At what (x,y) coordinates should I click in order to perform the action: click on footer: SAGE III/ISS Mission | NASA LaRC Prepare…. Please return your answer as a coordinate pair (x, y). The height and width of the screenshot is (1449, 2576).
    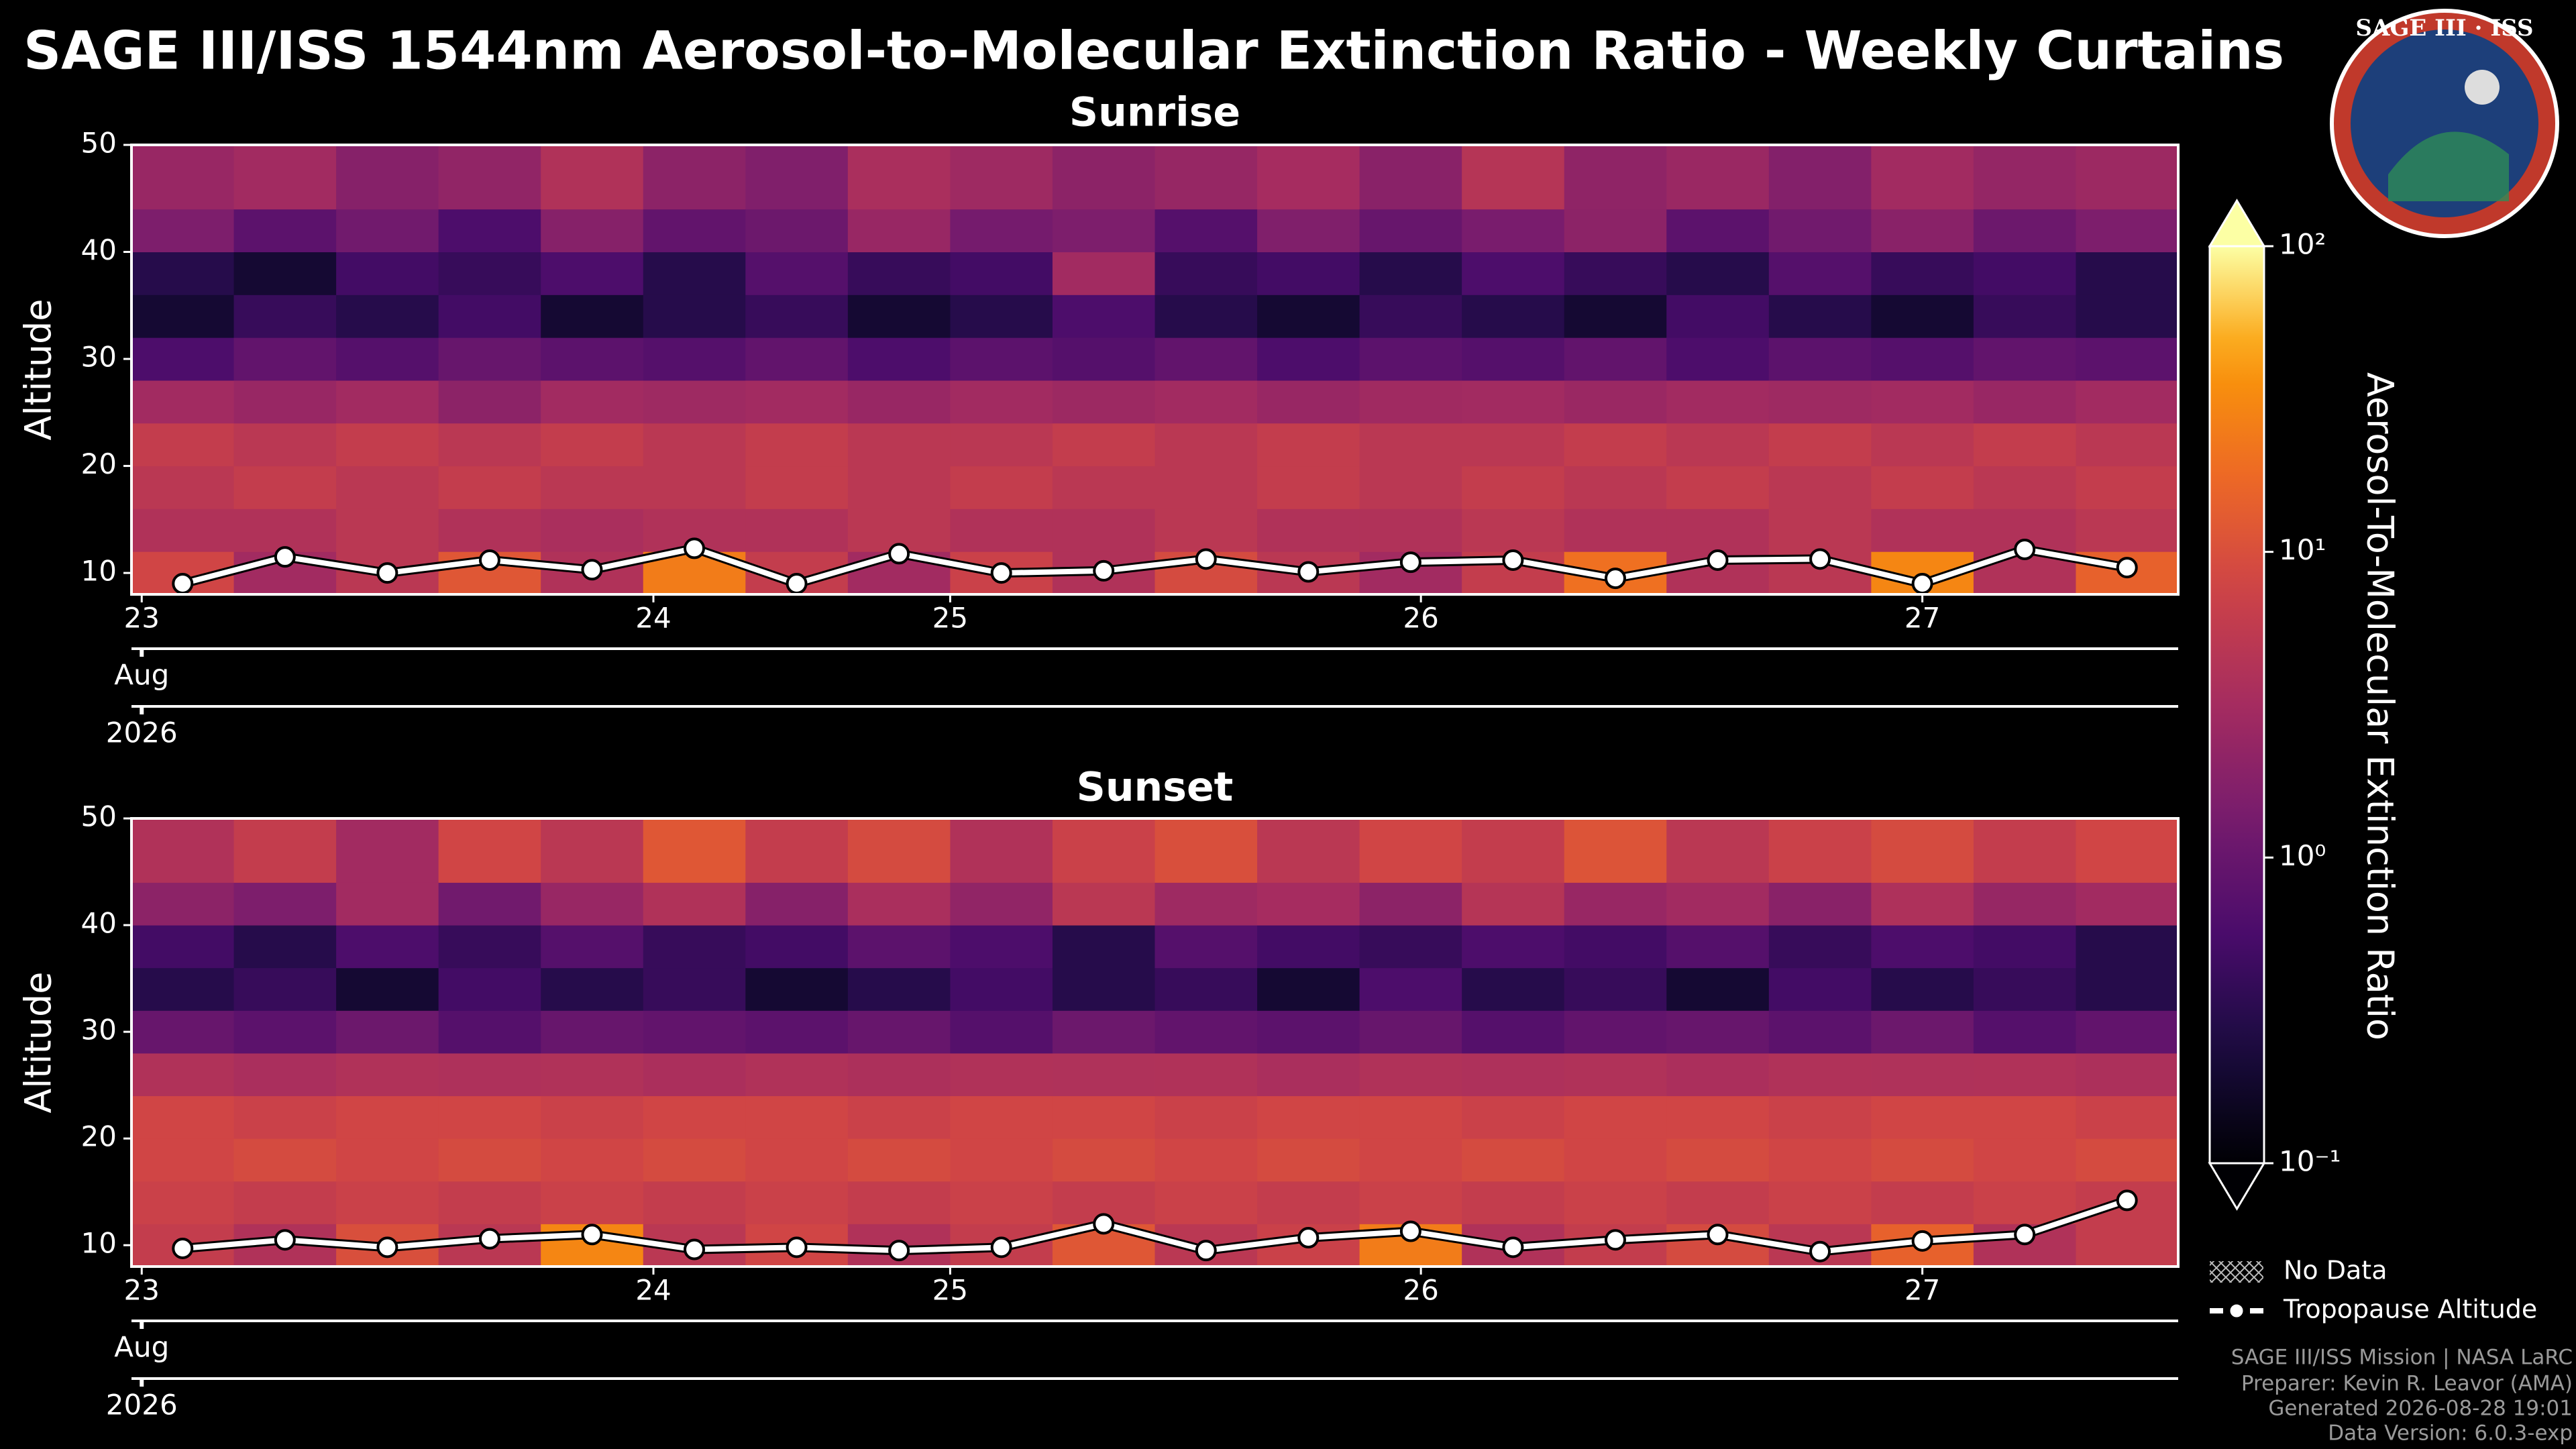
    Looking at the image, I should click on (2402, 1396).